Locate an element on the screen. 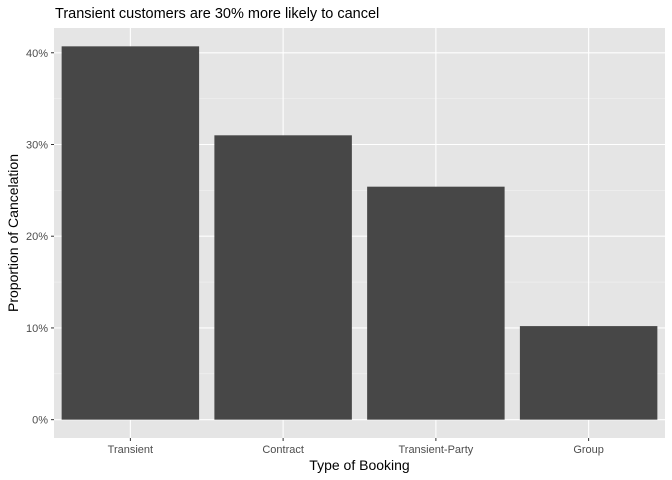 Image resolution: width=672 pixels, height=480 pixels. y-tick-label: 20% is located at coordinates (37, 237).